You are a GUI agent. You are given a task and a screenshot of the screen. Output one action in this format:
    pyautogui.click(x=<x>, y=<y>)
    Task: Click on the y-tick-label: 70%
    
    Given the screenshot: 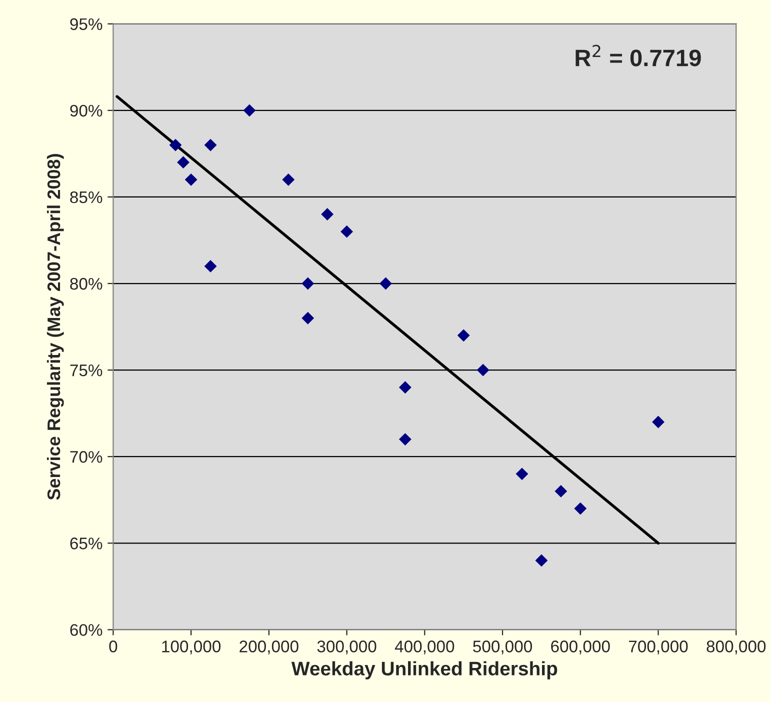 What is the action you would take?
    pyautogui.click(x=86, y=457)
    